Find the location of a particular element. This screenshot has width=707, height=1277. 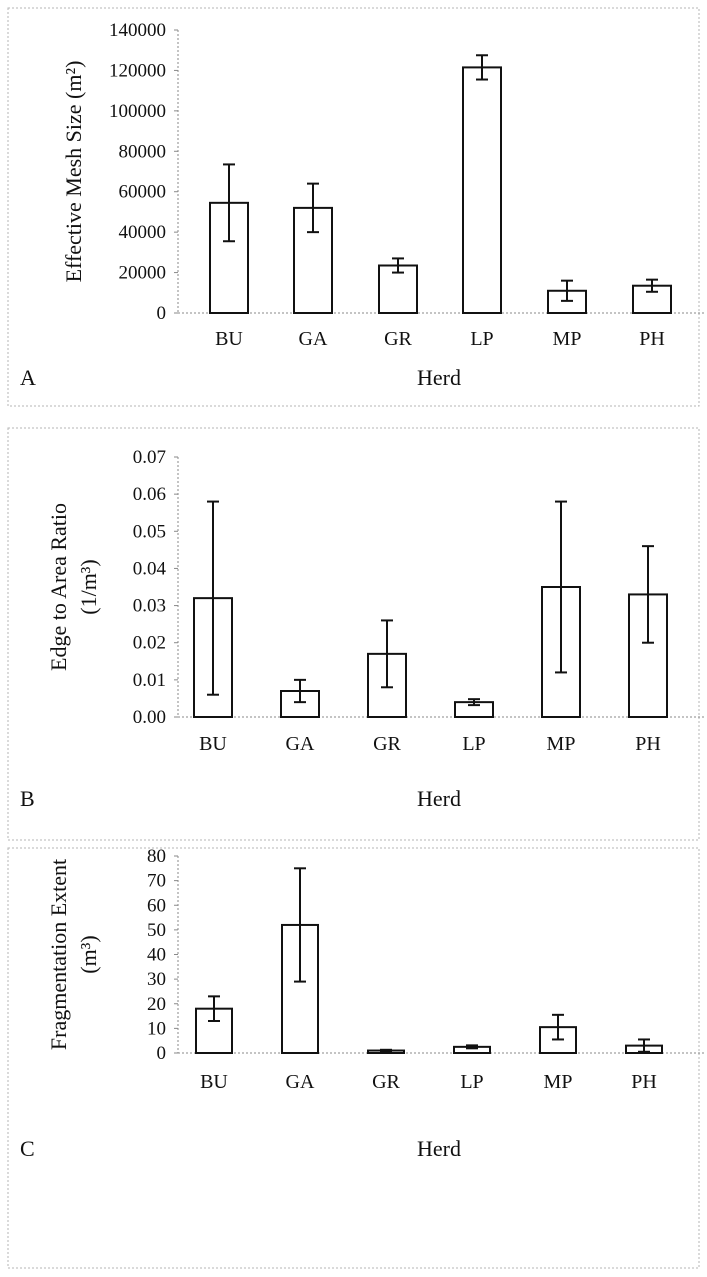

y-axis-title: Edge to Area Ratio is located at coordinates (58, 587).